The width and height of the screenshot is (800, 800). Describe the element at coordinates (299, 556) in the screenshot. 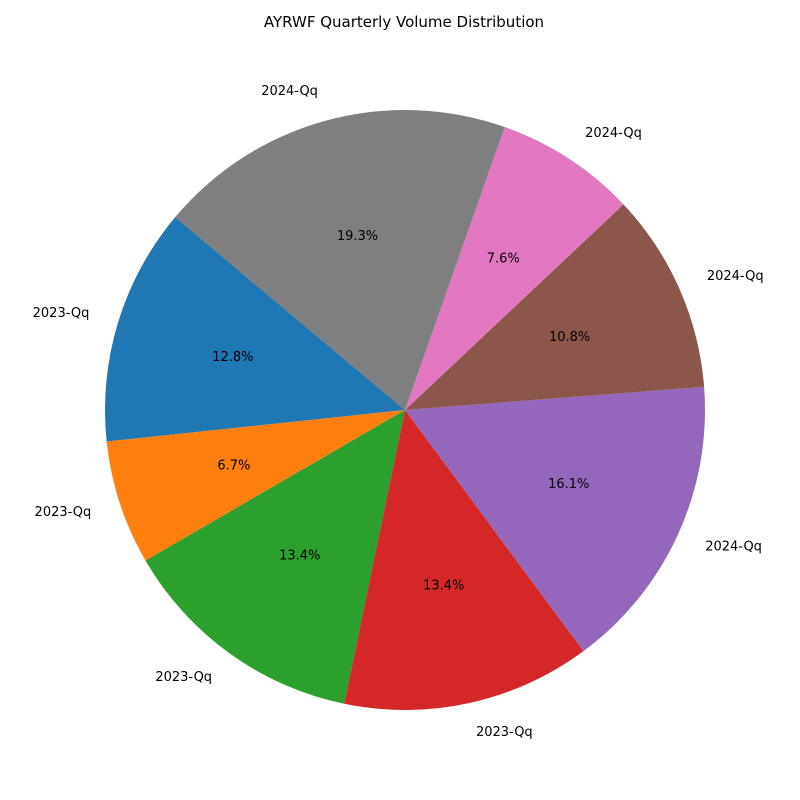

I see `pie-percent-3: 13.4%` at that location.